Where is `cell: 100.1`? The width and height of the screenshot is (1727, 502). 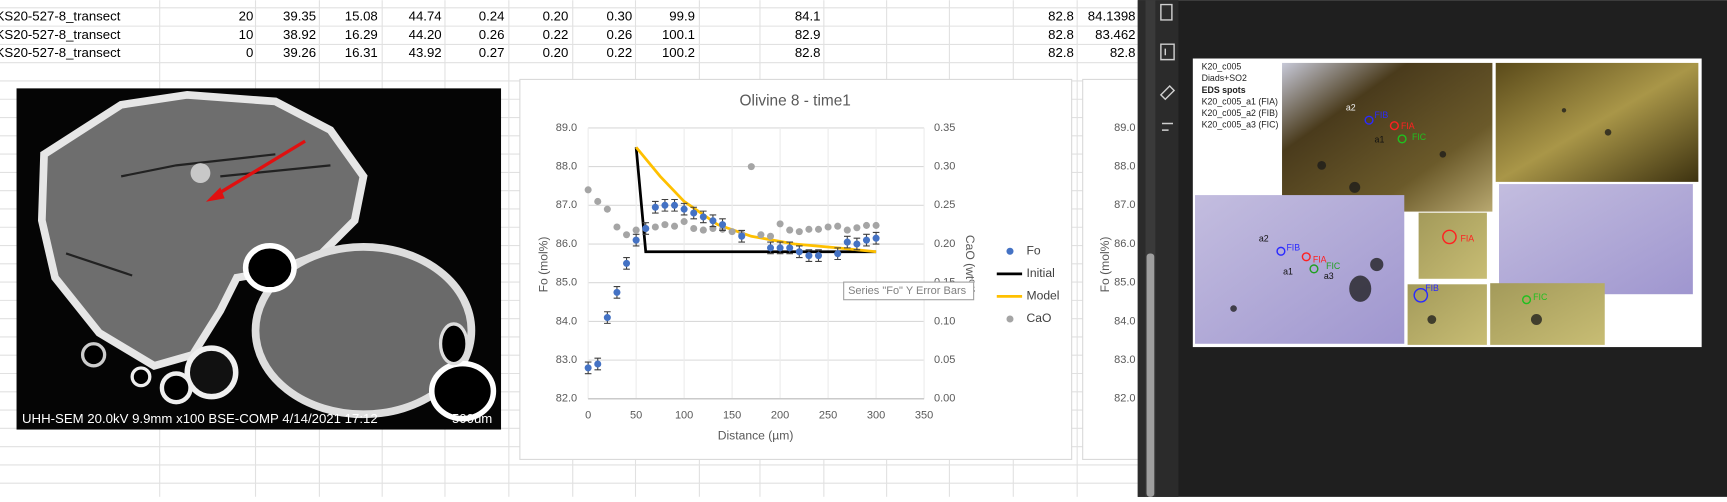
cell: 100.1 is located at coordinates (678, 34).